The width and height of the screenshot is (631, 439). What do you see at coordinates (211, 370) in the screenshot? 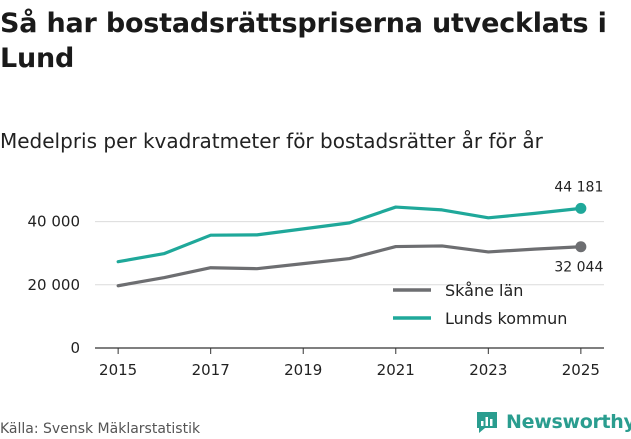
I see `x-tick-label: 2017` at bounding box center [211, 370].